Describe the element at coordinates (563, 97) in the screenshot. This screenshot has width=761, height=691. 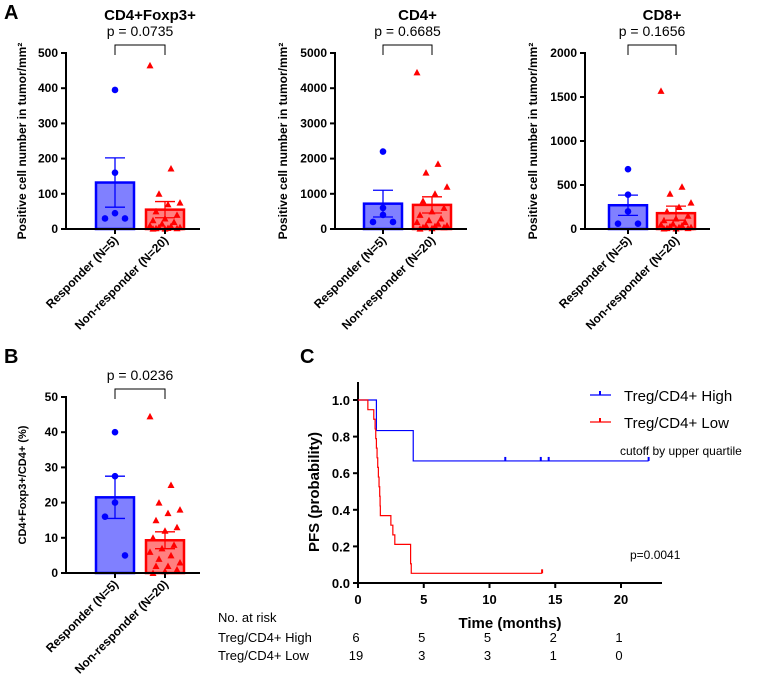
I see `y-tick-label: 1500` at that location.